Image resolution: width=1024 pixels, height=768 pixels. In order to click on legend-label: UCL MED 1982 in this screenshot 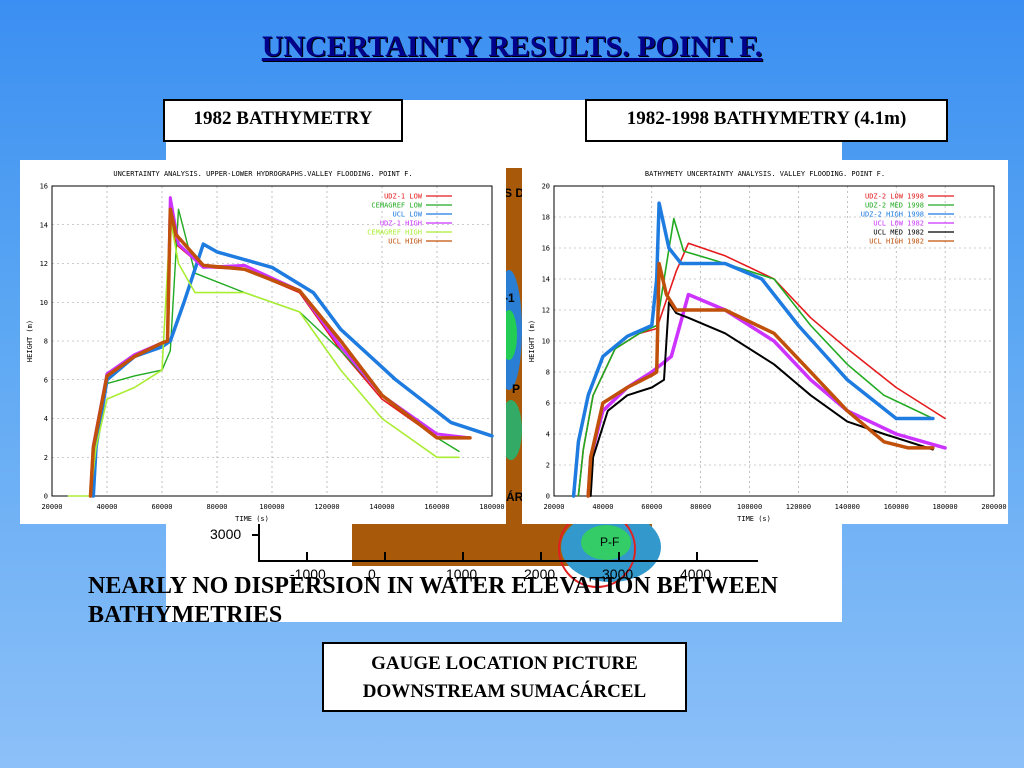, I will do `click(898, 233)`.